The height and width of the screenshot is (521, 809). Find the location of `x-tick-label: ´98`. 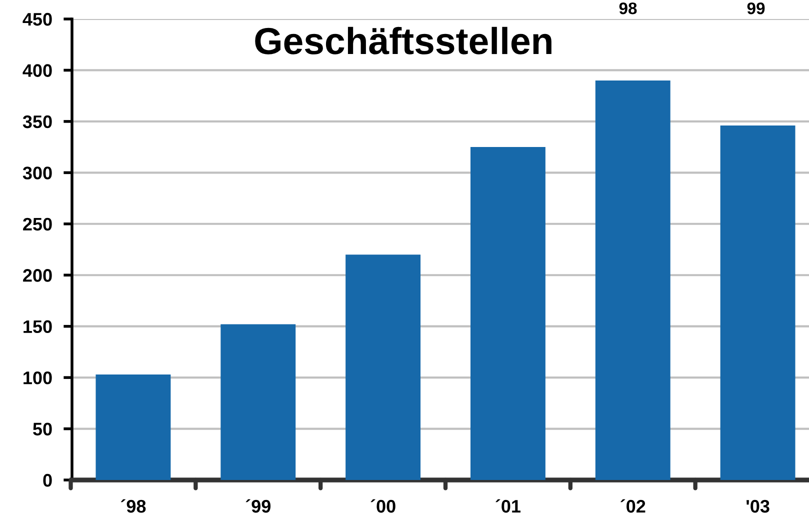

x-tick-label: ´98 is located at coordinates (133, 506).